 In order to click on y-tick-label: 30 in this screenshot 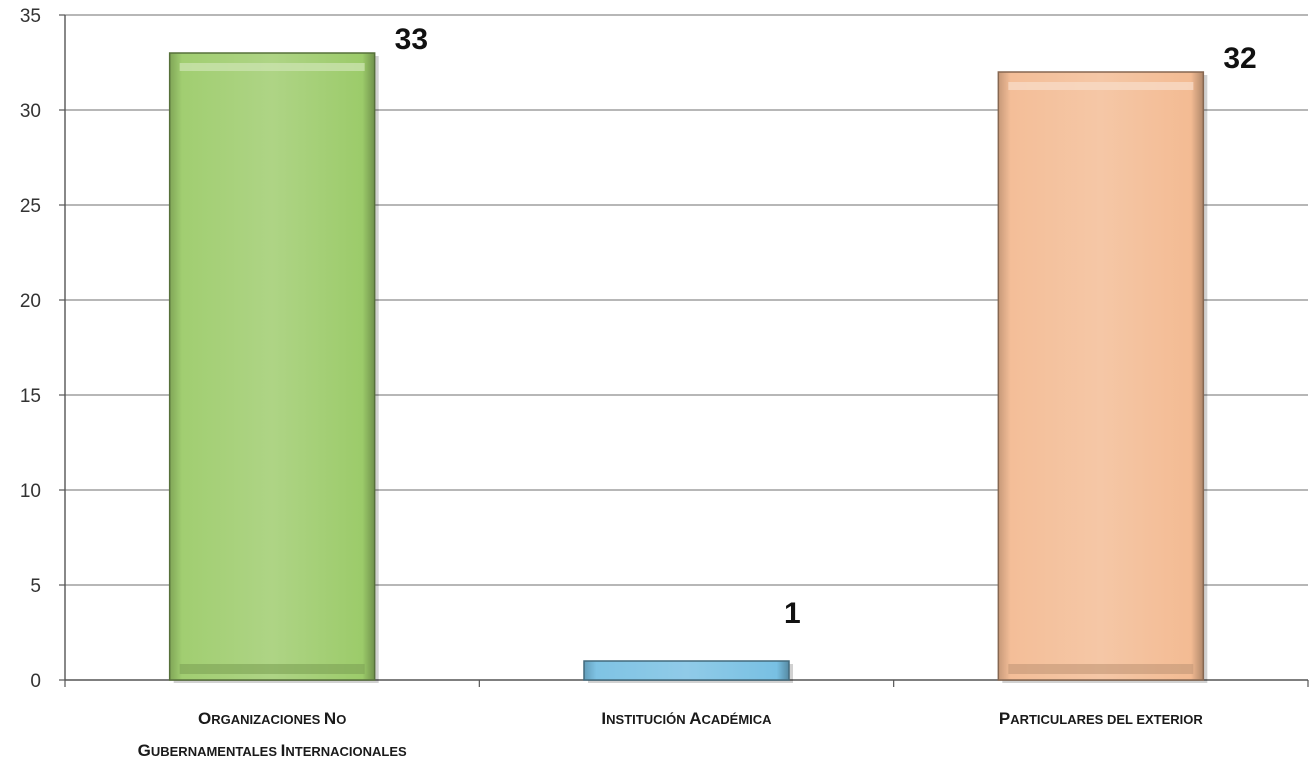, I will do `click(30, 111)`.